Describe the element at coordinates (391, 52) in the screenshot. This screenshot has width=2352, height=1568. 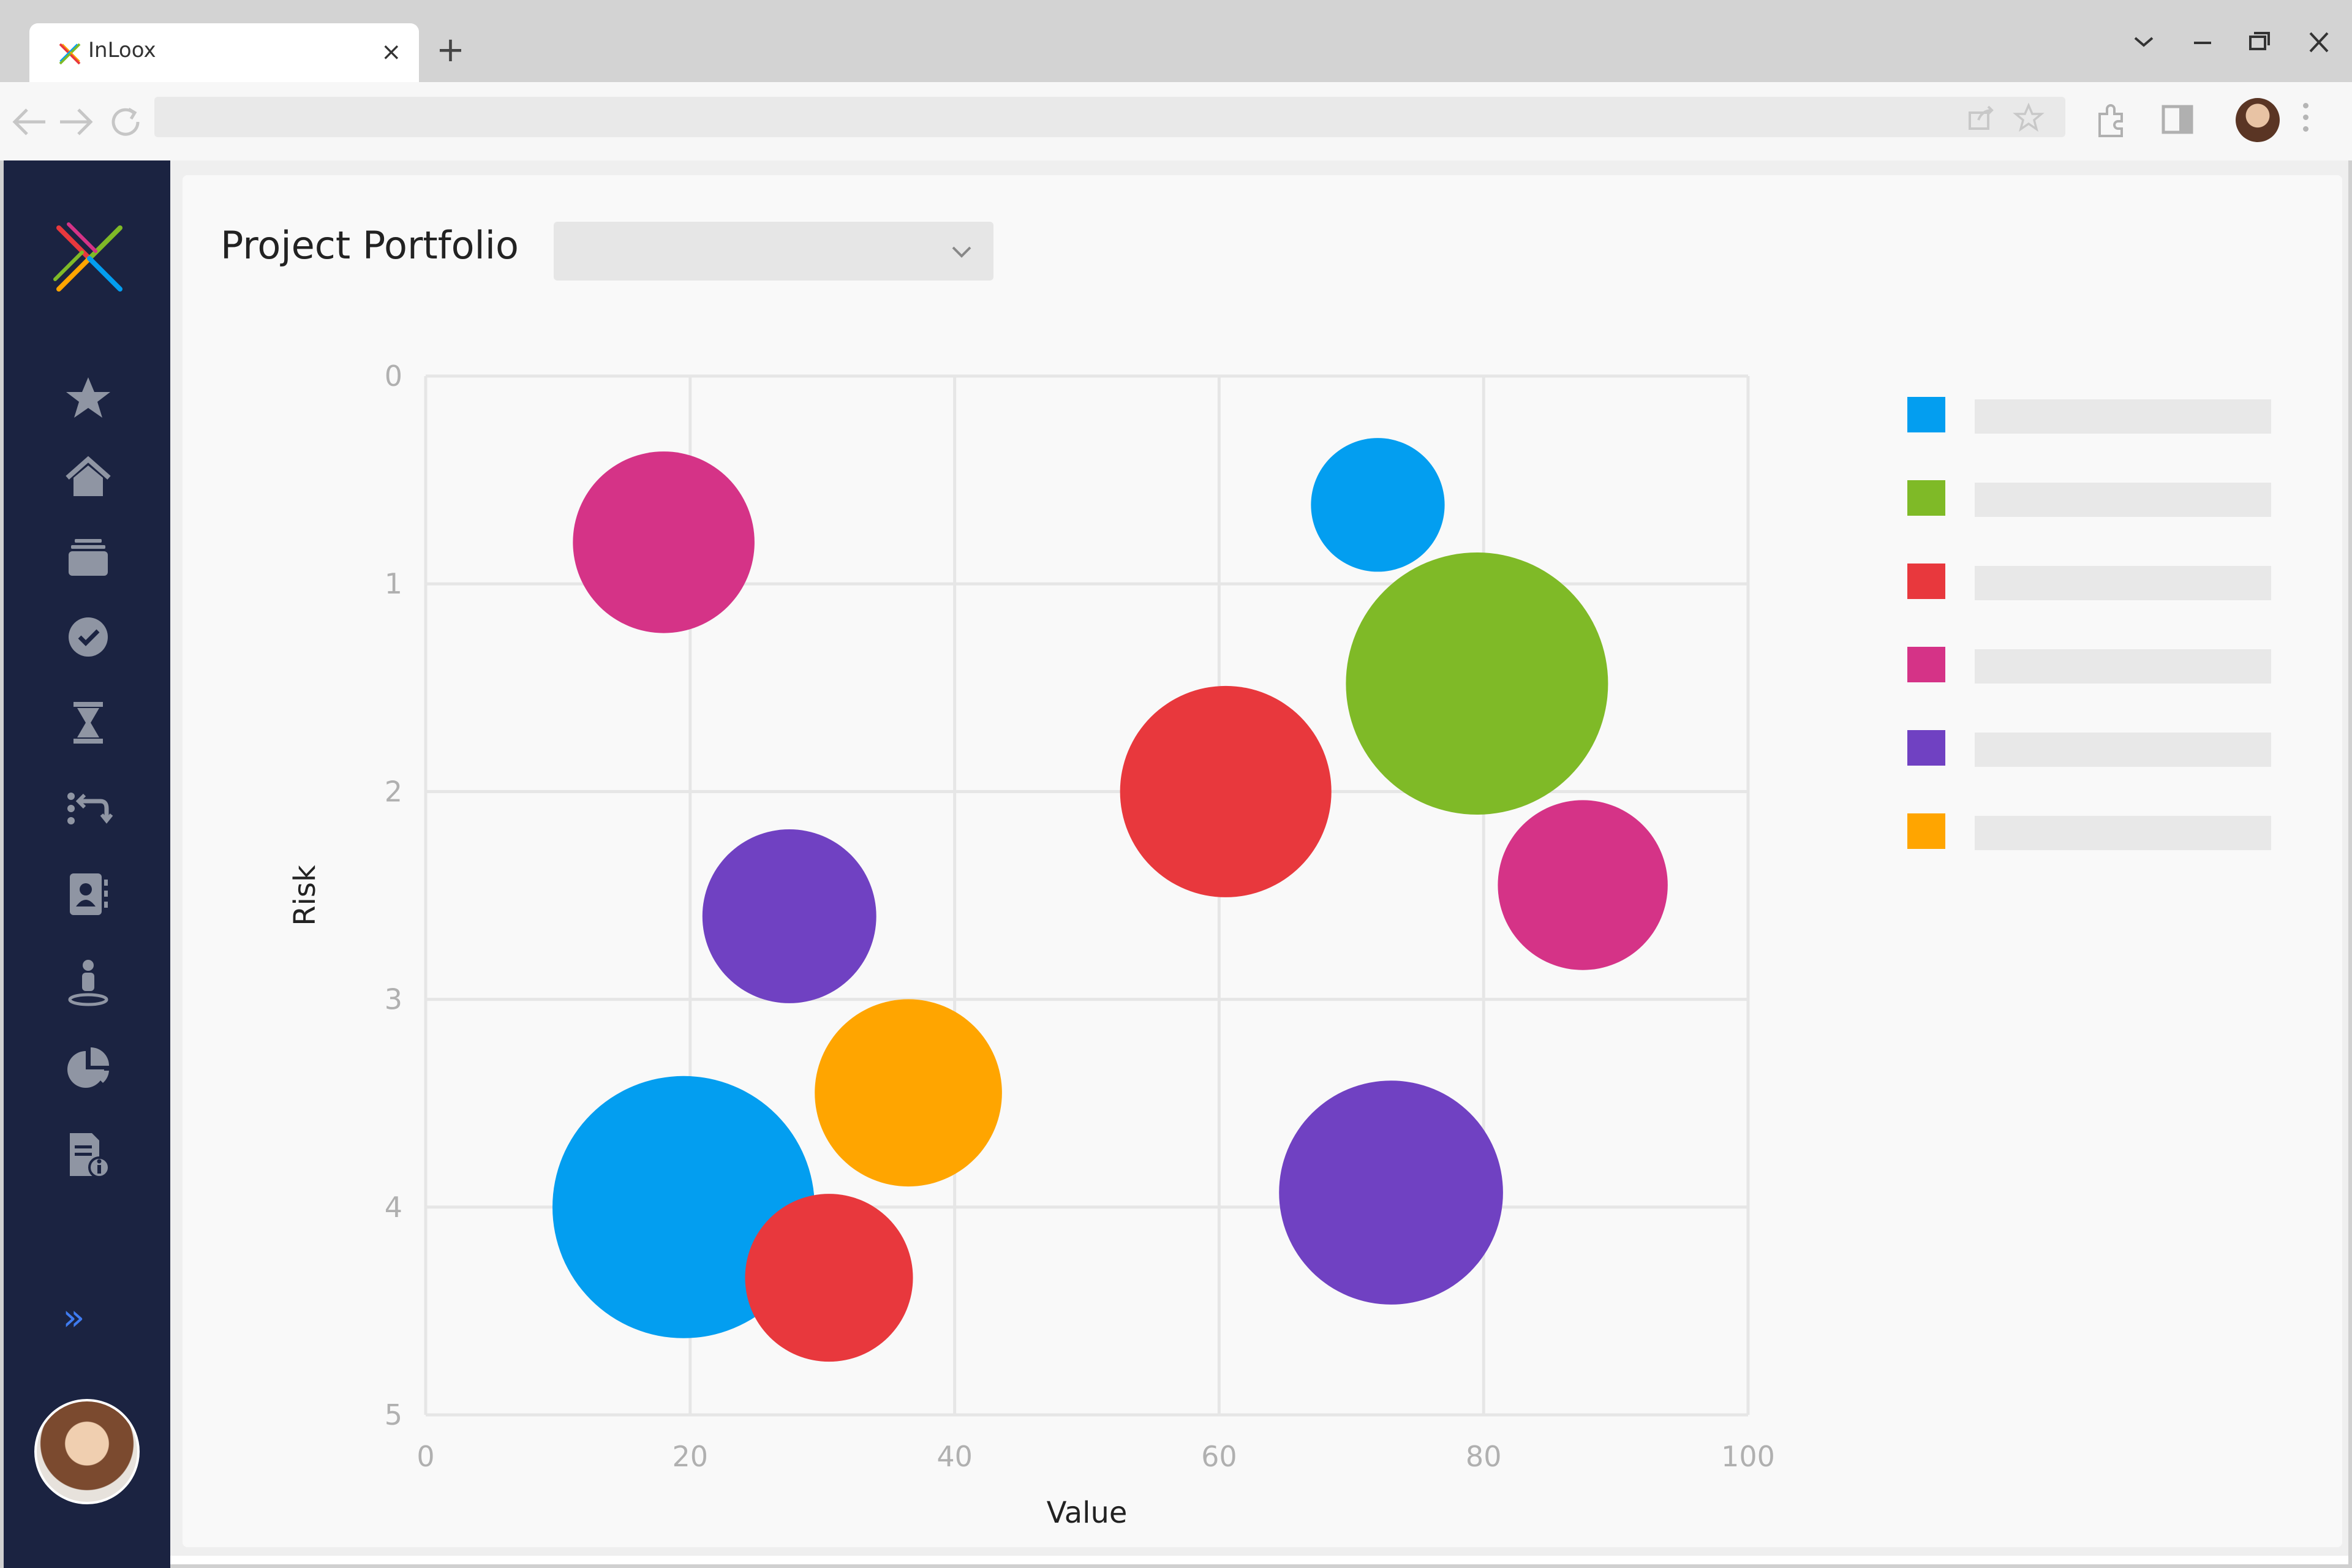
I see `tab-close-icon: ×` at that location.